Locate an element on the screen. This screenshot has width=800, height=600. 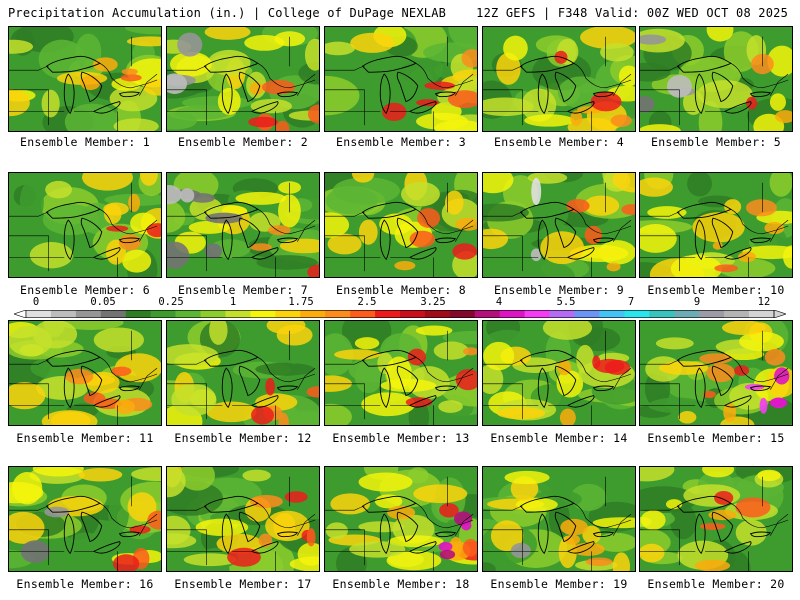
member-label: Ensemble Member: 20 is located at coordinates (716, 584).